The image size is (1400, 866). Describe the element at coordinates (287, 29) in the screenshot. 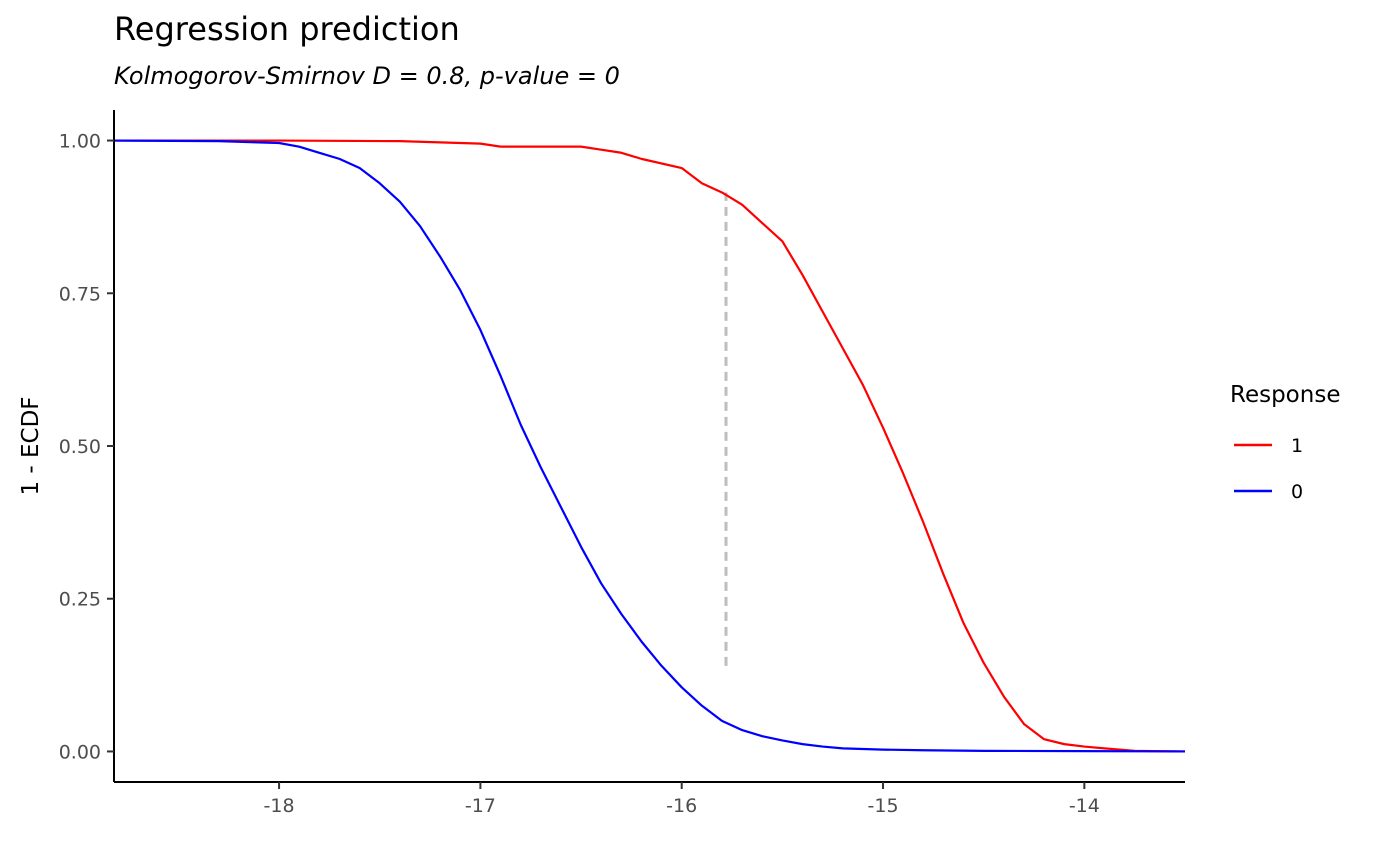

I see `chart-title: Regression prediction` at that location.